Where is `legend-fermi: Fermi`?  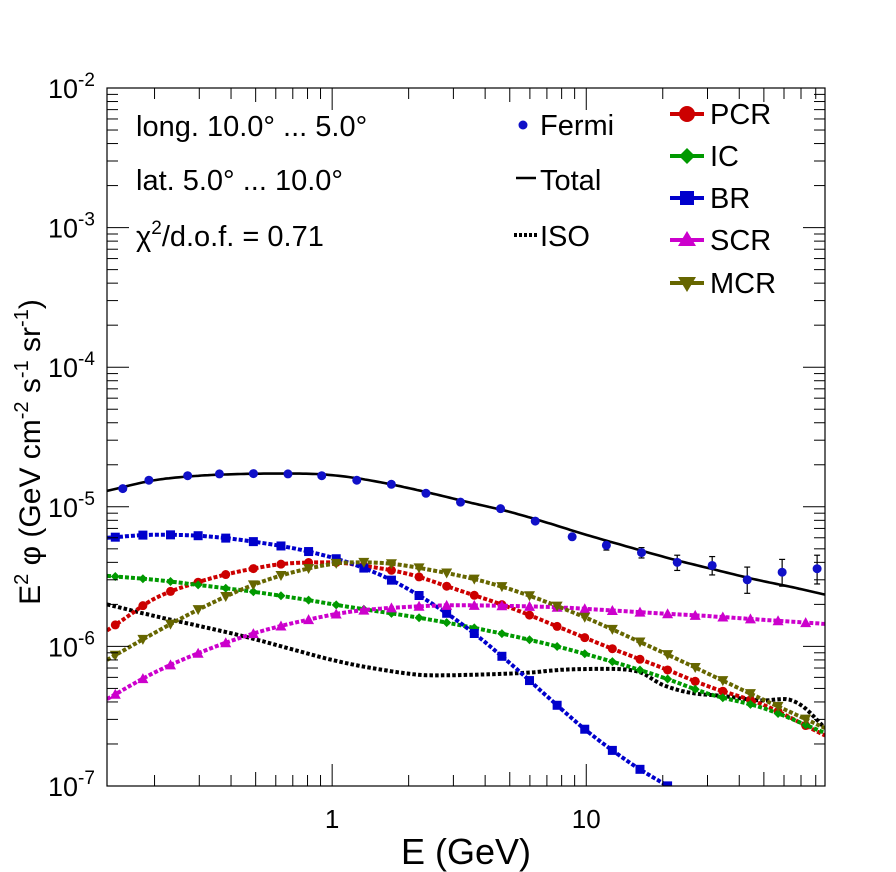
legend-fermi: Fermi is located at coordinates (566, 126).